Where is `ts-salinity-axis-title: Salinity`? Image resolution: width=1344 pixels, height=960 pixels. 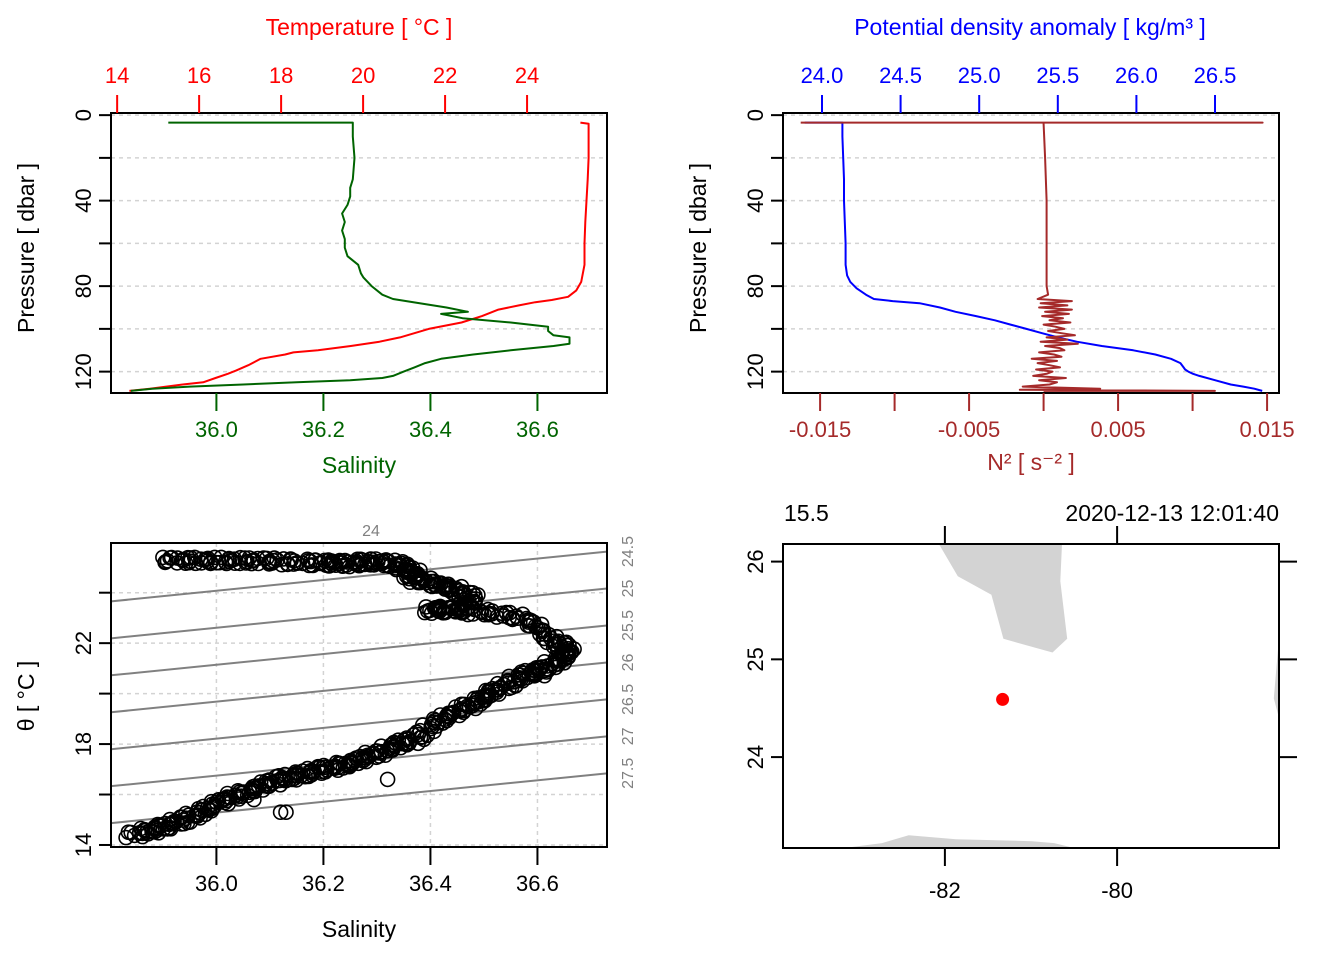 ts-salinity-axis-title: Salinity is located at coordinates (359, 929).